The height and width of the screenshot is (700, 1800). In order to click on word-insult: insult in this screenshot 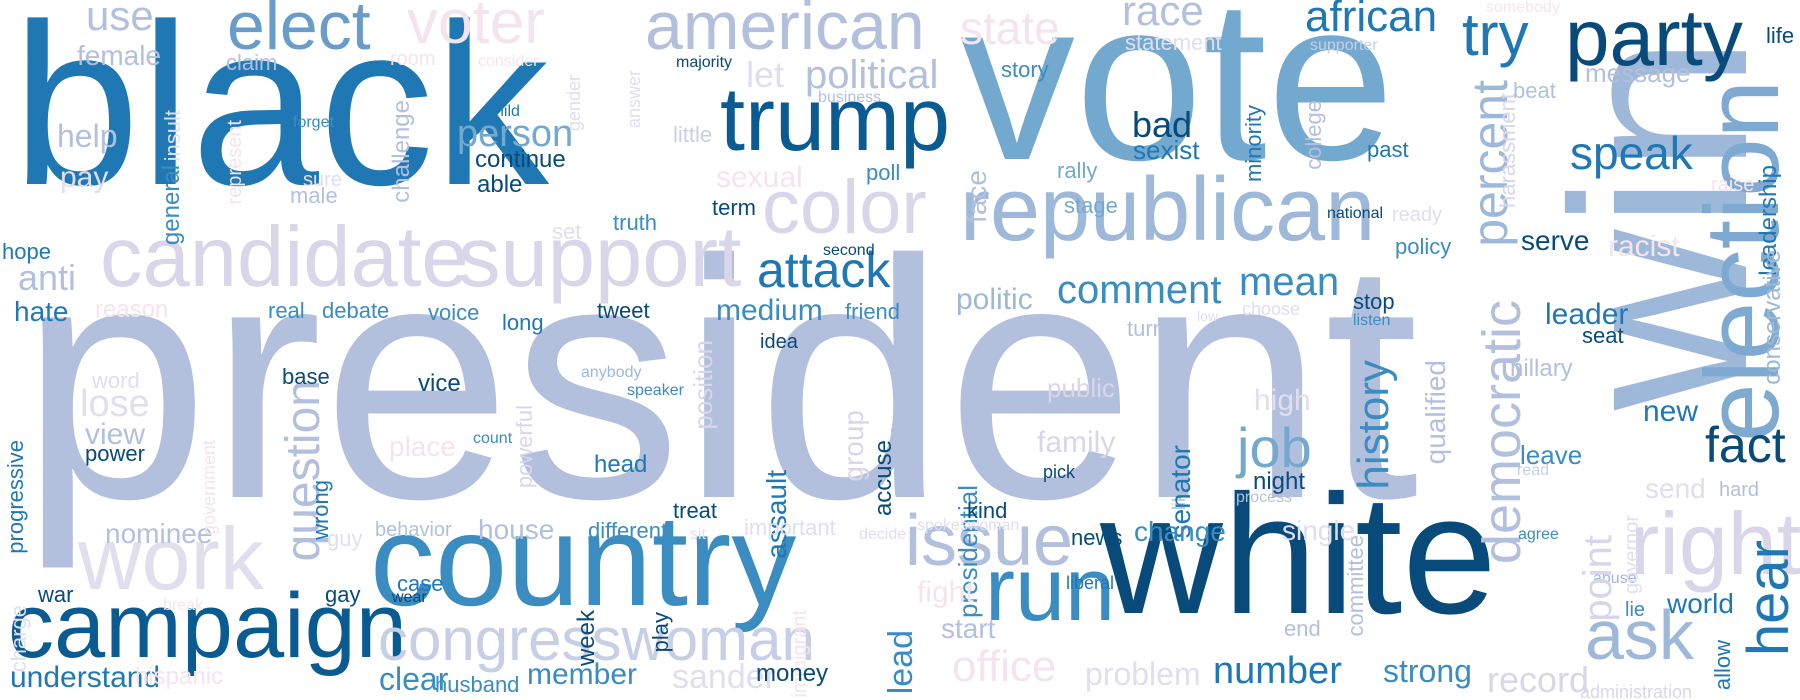, I will do `click(172, 136)`.